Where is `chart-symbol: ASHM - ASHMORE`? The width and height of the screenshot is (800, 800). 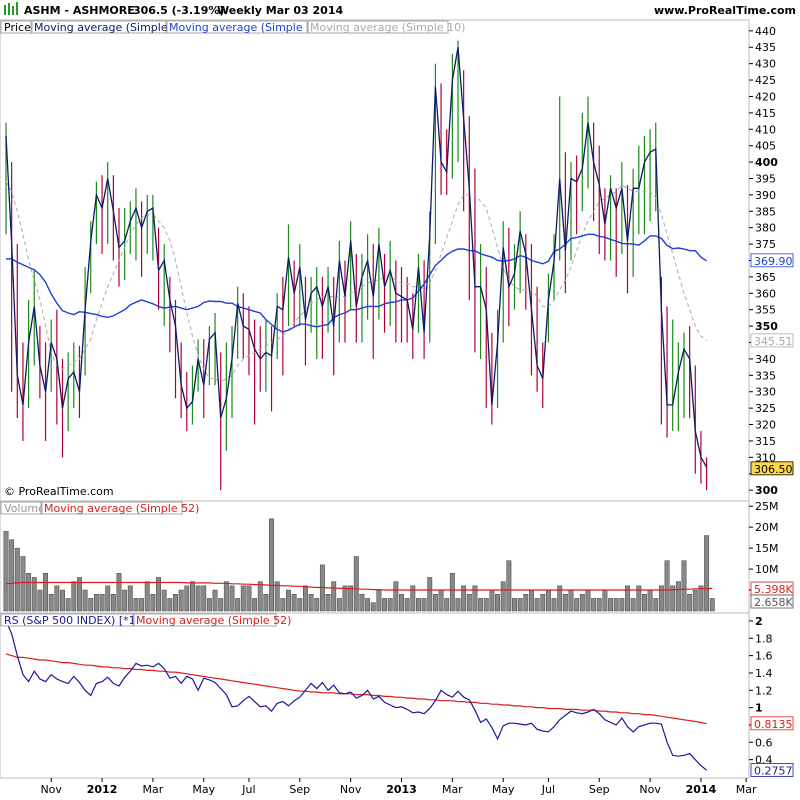 chart-symbol: ASHM - ASHMORE is located at coordinates (79, 10).